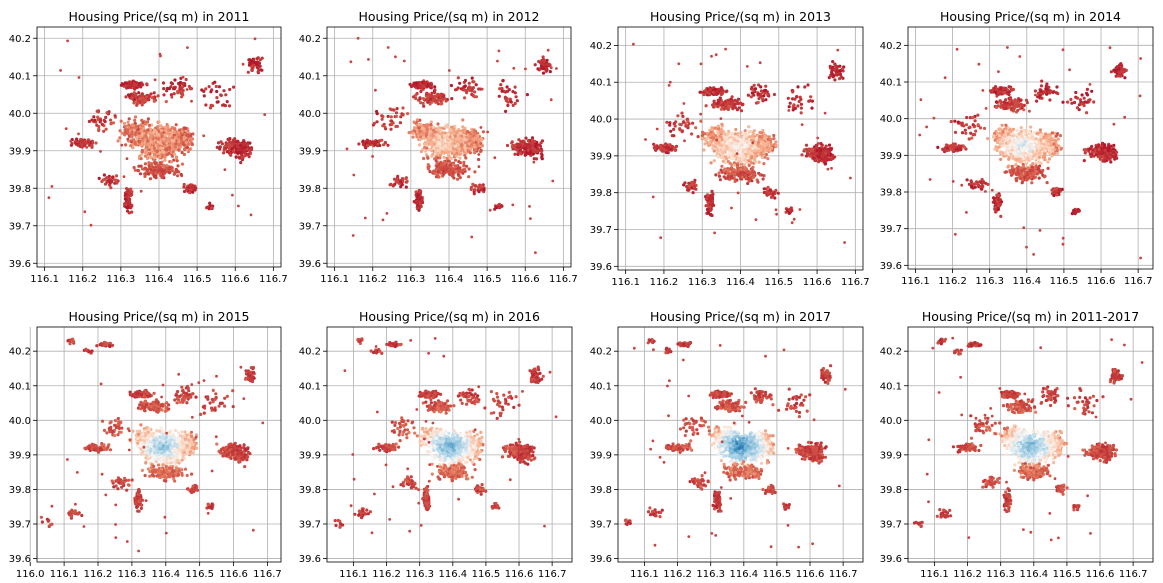 The width and height of the screenshot is (1163, 583). What do you see at coordinates (20, 264) in the screenshot?
I see `y-tick-label: 39.6` at bounding box center [20, 264].